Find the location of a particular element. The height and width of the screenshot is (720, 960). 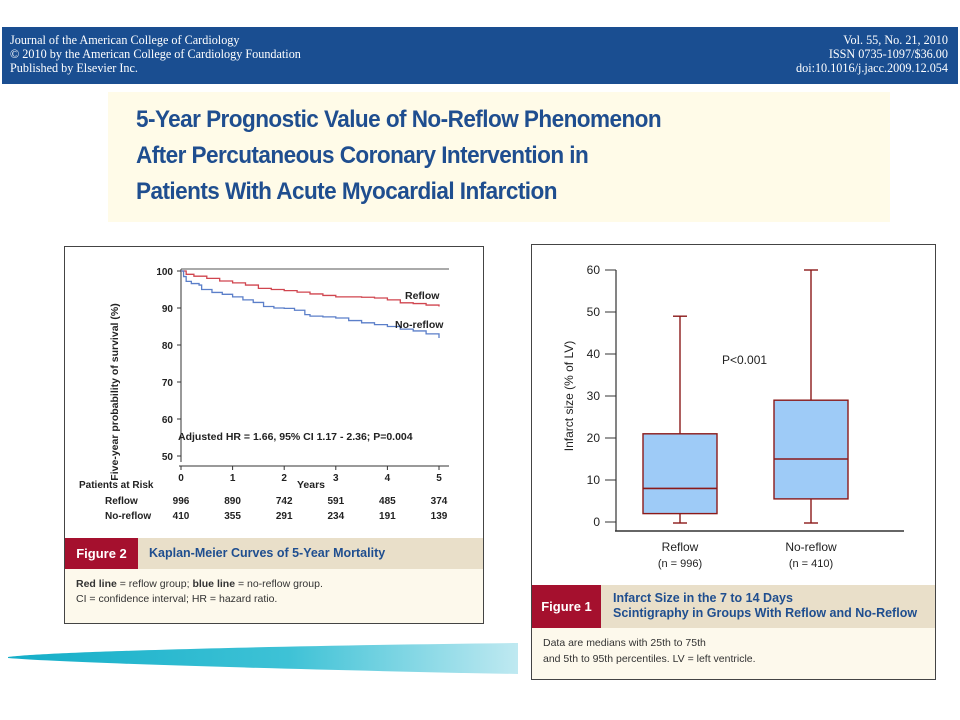

risk-value: 890 is located at coordinates (232, 501).